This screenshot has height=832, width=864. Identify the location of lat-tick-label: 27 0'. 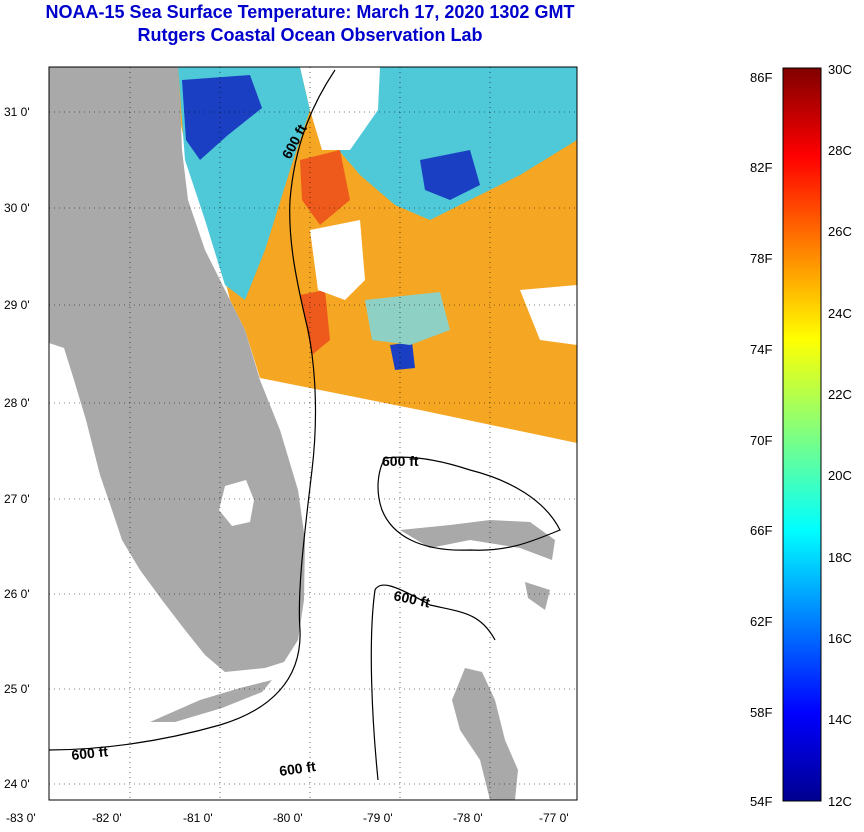
(17, 499).